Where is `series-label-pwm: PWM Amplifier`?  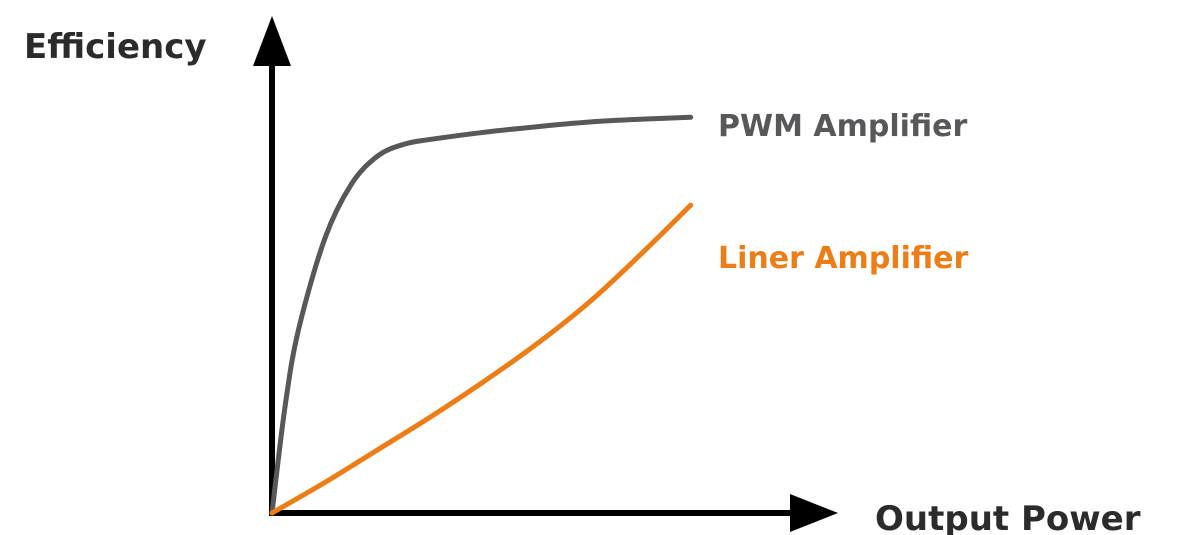
series-label-pwm: PWM Amplifier is located at coordinates (842, 126).